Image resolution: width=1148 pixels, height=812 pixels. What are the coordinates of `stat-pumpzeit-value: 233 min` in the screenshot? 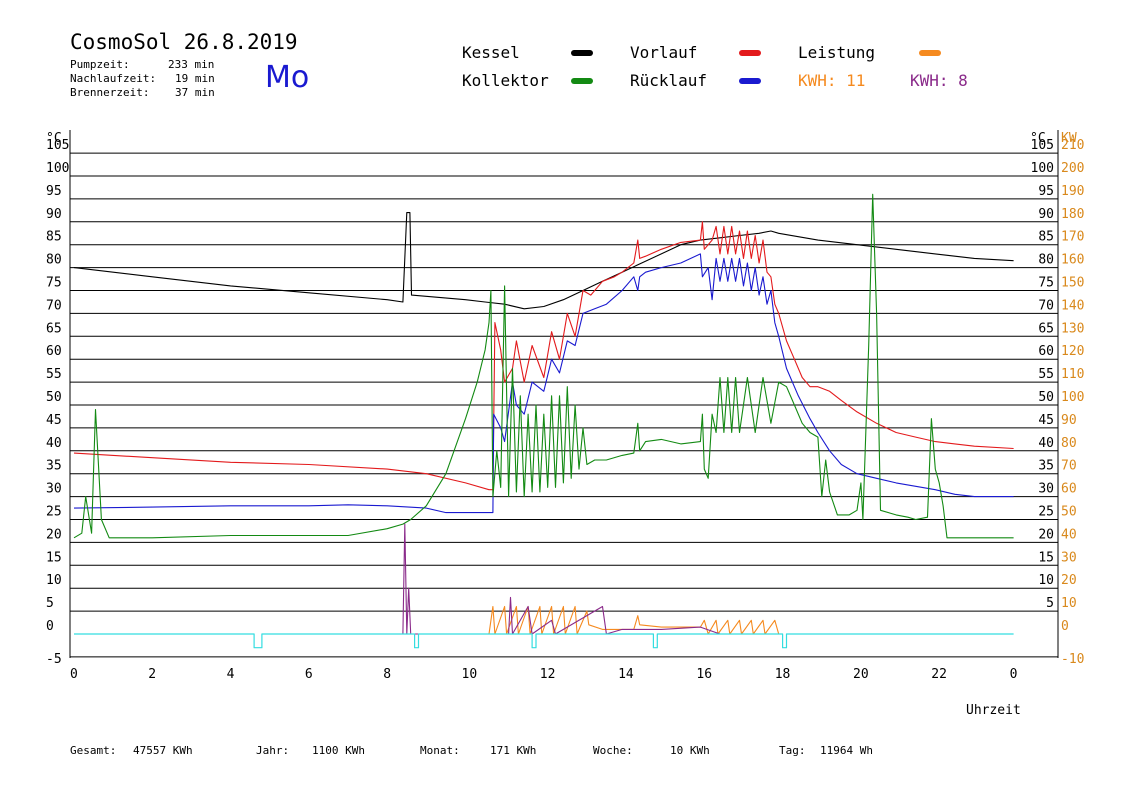 It's located at (191, 64).